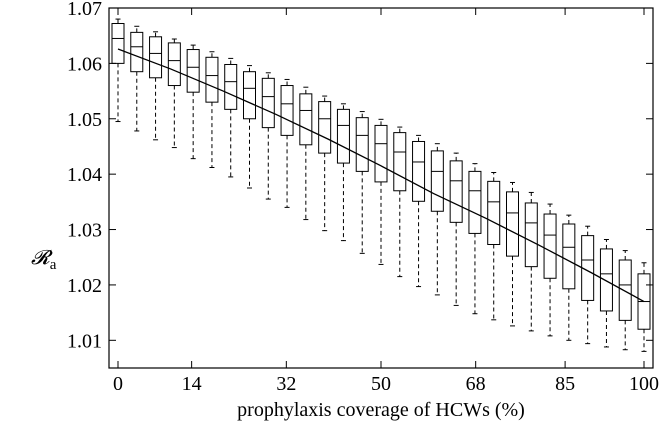 Image resolution: width=664 pixels, height=429 pixels. Describe the element at coordinates (192, 384) in the screenshot. I see `x-tick-label: 14` at that location.